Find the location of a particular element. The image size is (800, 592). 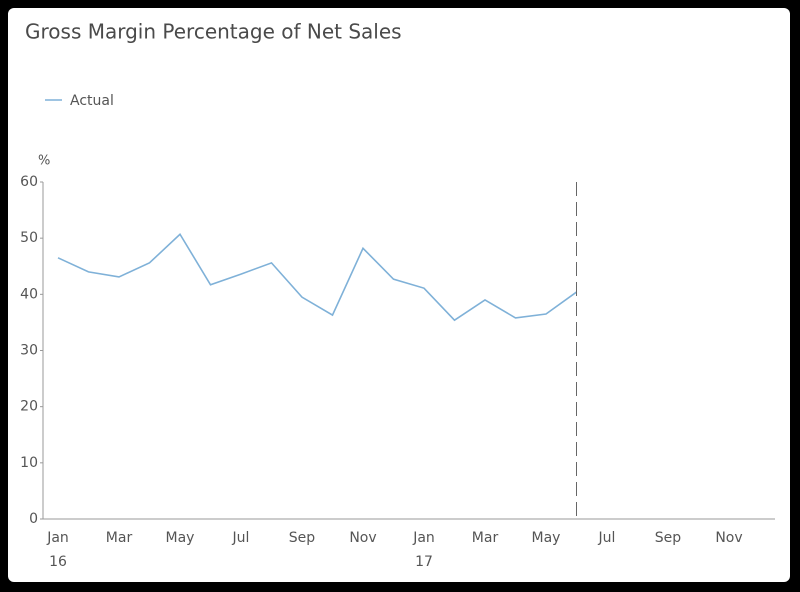

y-tick-label: 0 is located at coordinates (33, 519).